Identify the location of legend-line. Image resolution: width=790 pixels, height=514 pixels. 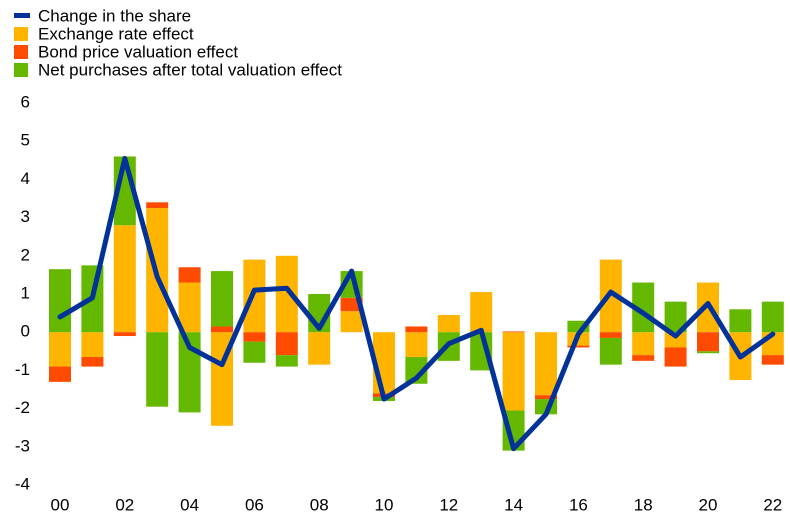
(22, 15).